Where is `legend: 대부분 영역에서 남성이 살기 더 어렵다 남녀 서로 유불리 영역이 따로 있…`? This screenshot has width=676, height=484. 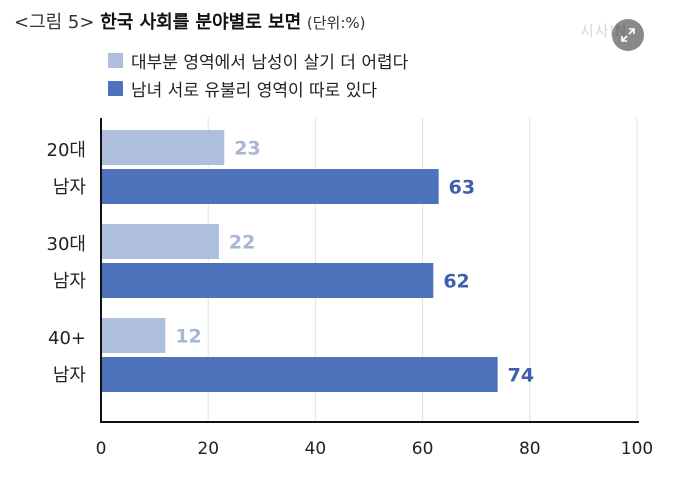
legend: 대부분 영역에서 남성이 살기 더 어렵다 남녀 서로 유불리 영역이 따로 있… is located at coordinates (258, 74).